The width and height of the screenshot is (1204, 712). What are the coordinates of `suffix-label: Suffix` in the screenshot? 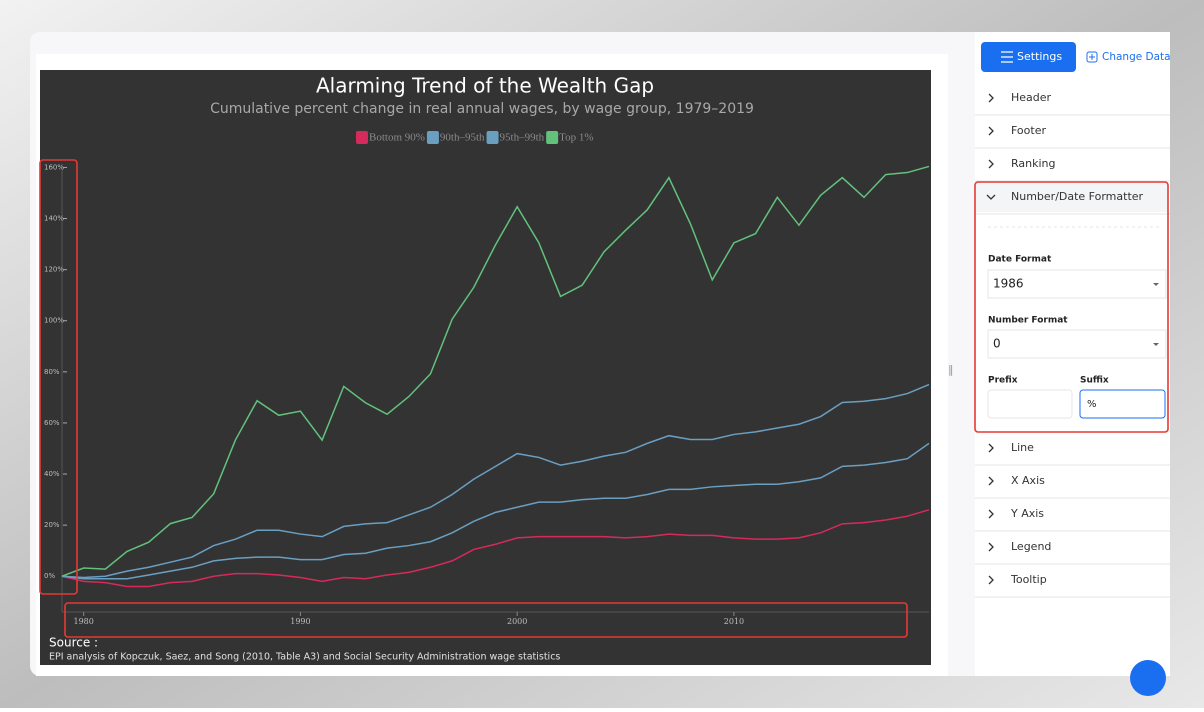 It's located at (1094, 381).